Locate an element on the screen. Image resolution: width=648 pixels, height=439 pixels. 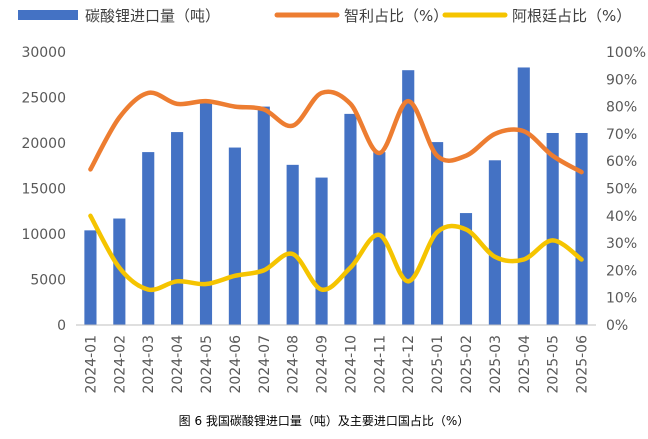
y-right-tick-label: 50% is located at coordinates (621, 190).